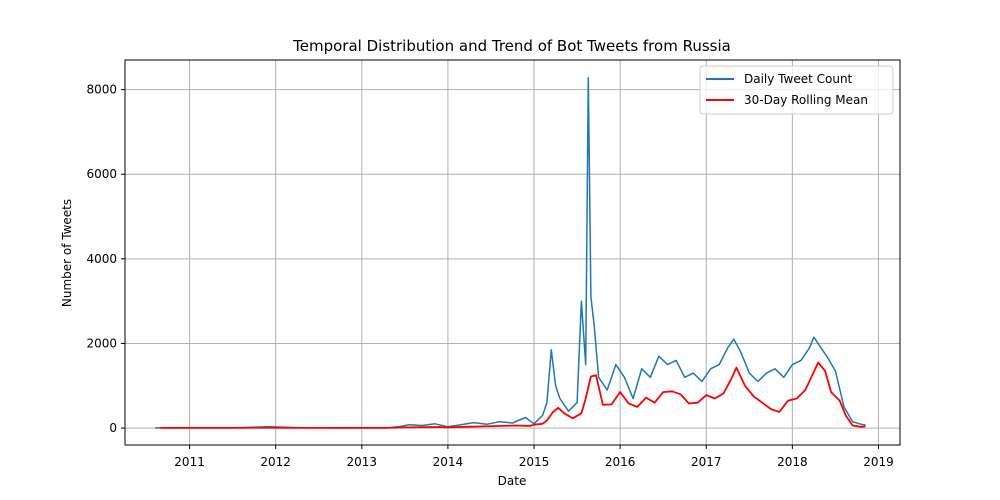  Describe the element at coordinates (101, 343) in the screenshot. I see `y-tick-label: 2000` at that location.